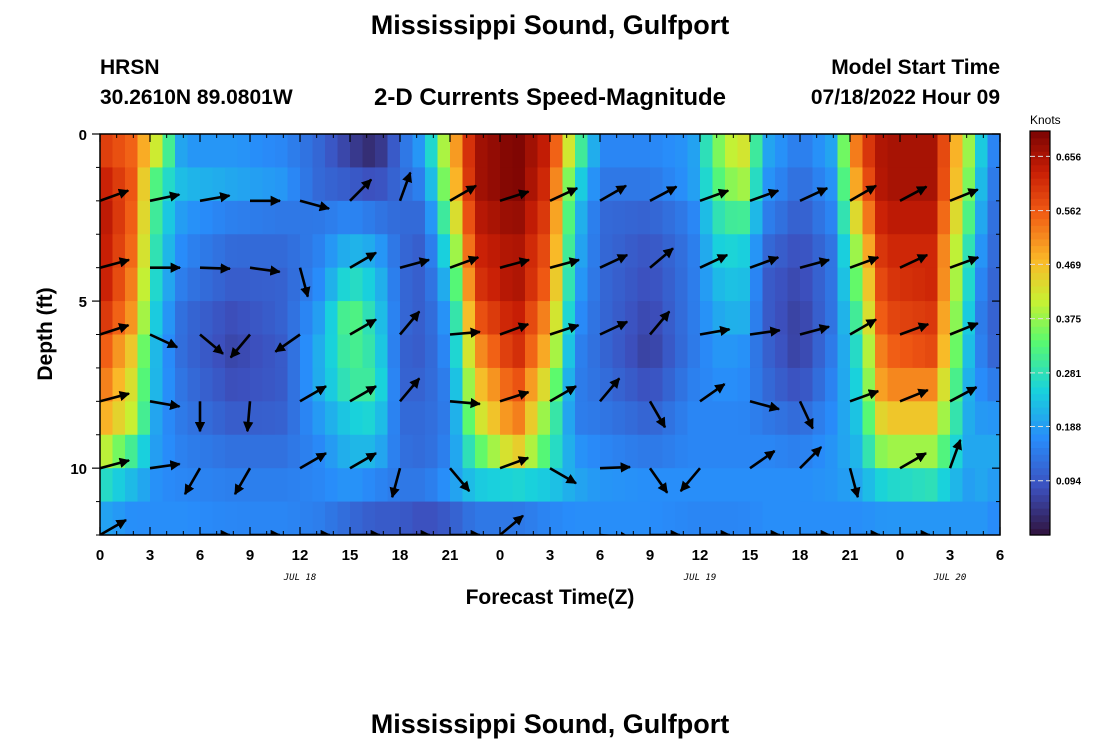 Image resolution: width=1100 pixels, height=750 pixels. I want to click on x-tick-label: 15, so click(750, 555).